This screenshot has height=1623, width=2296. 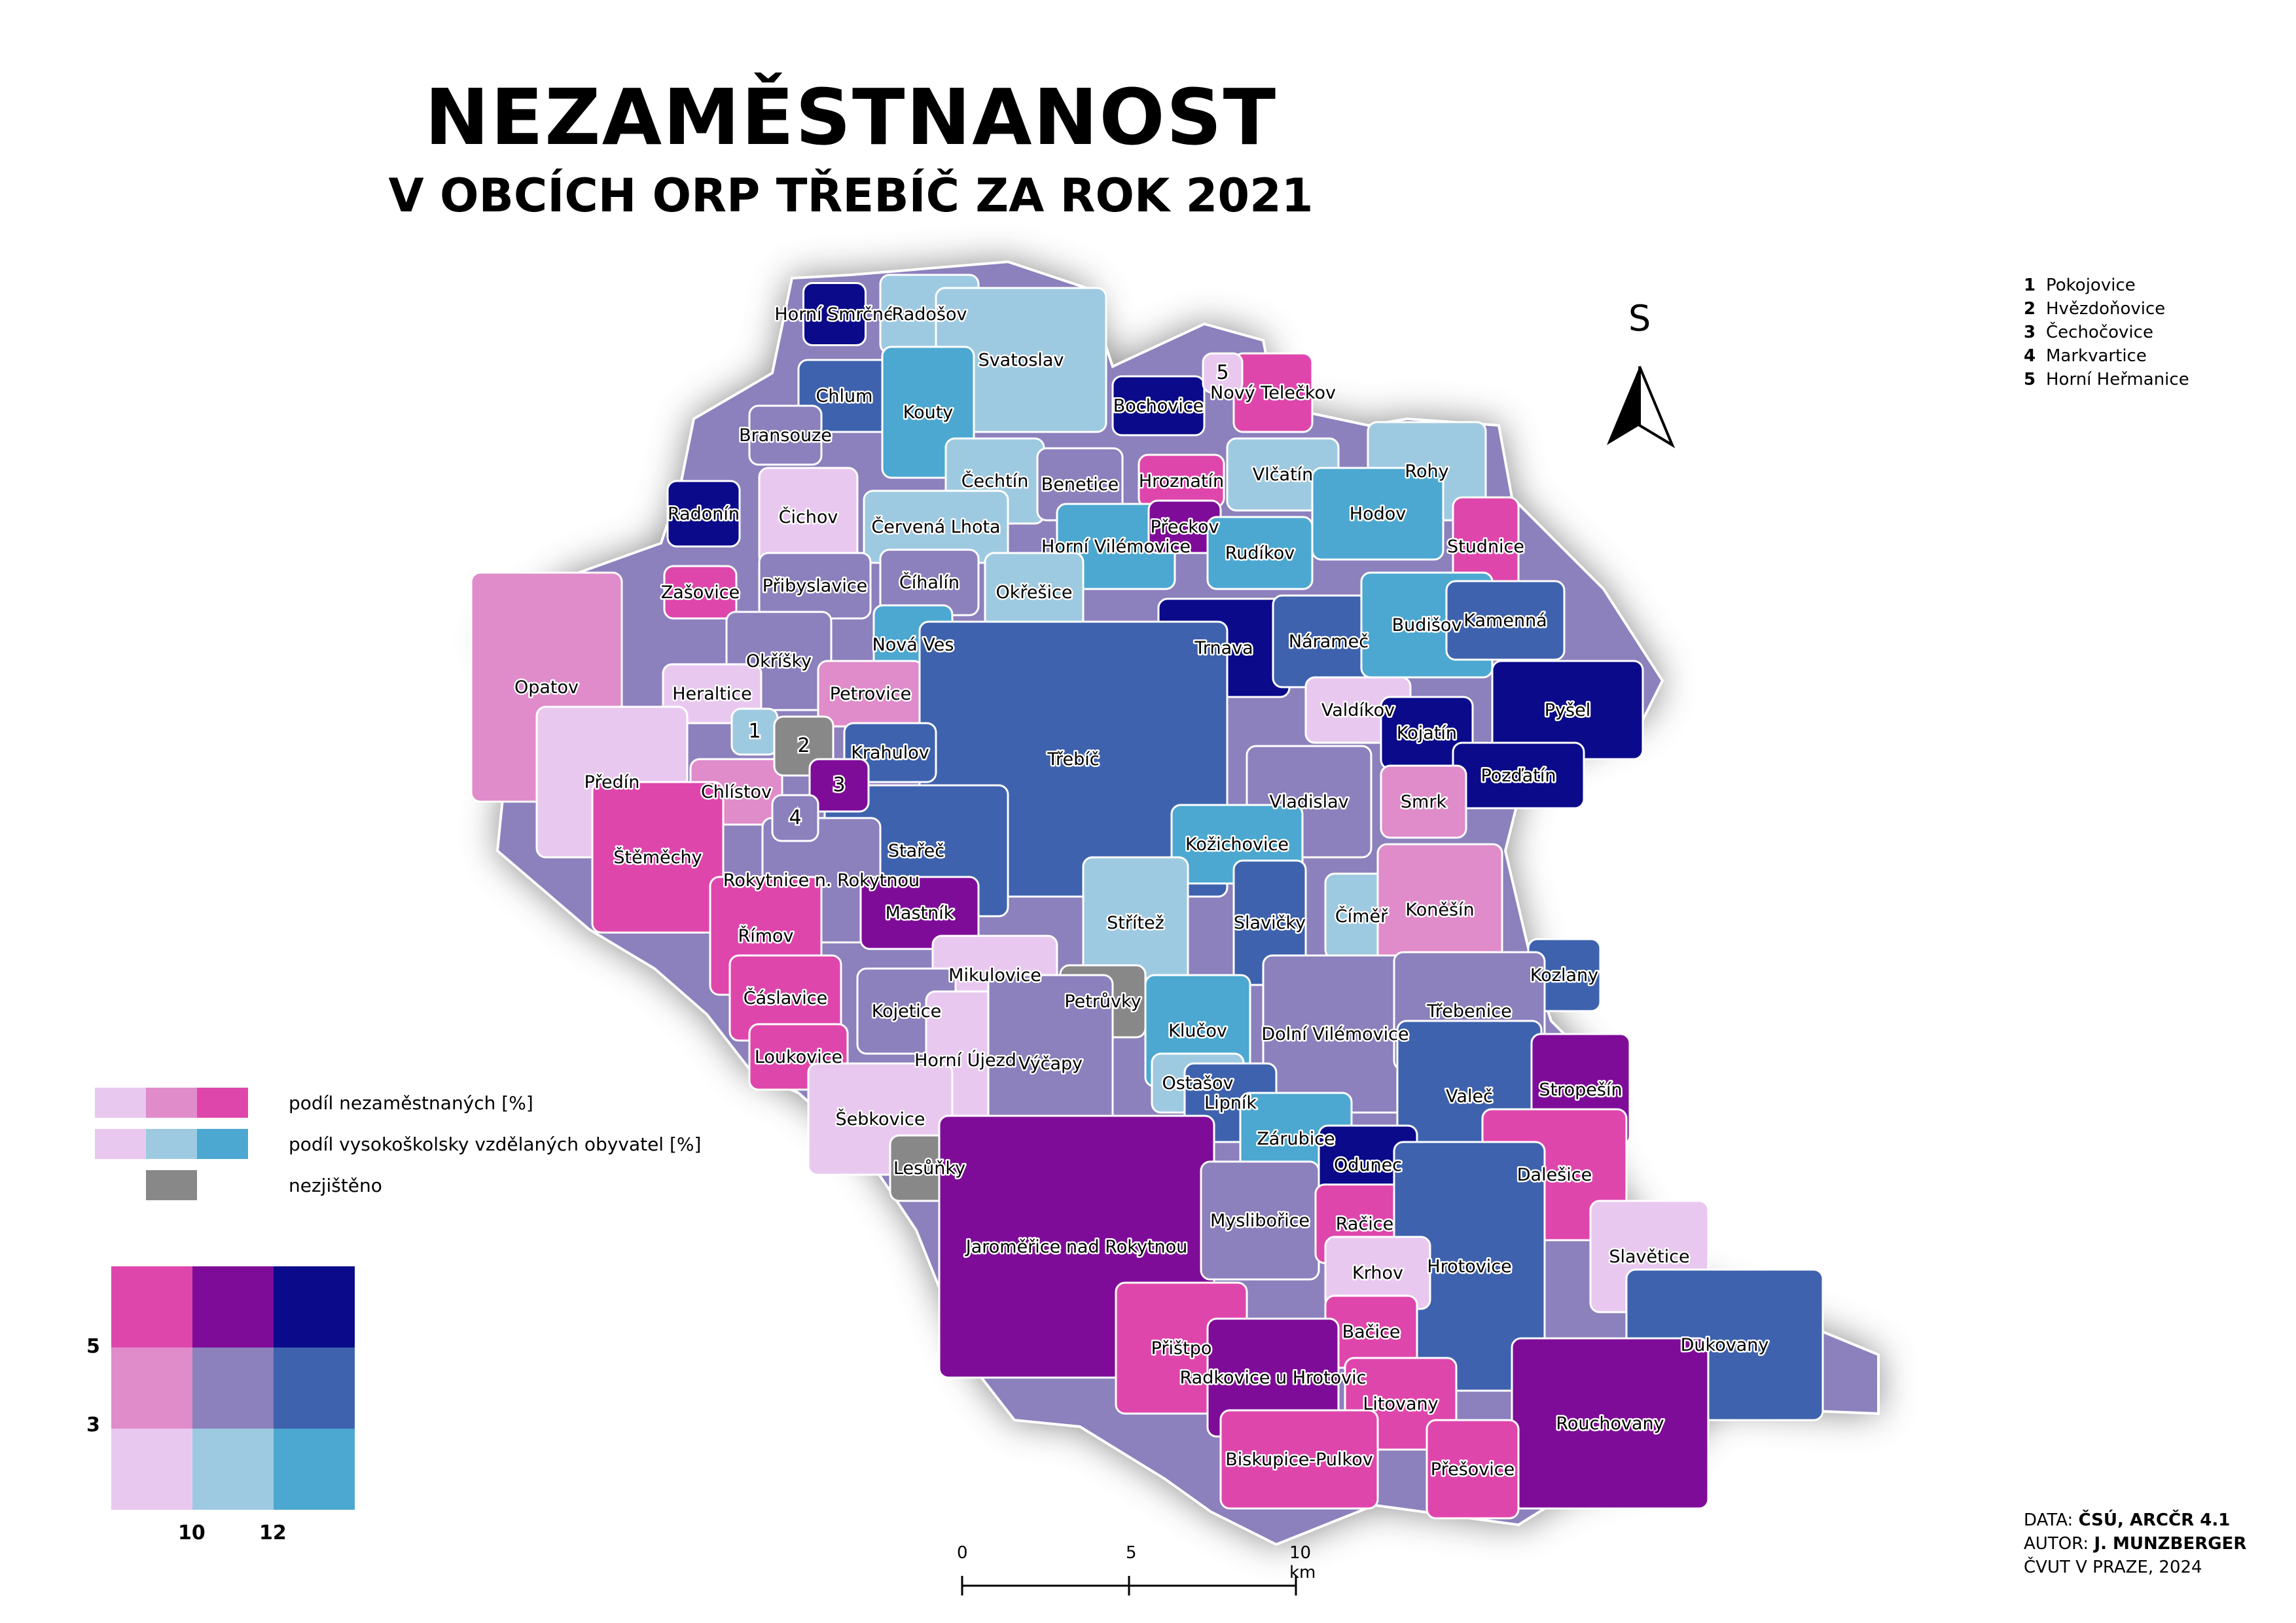 I want to click on municipality-label: Bochovice, so click(x=1158, y=406).